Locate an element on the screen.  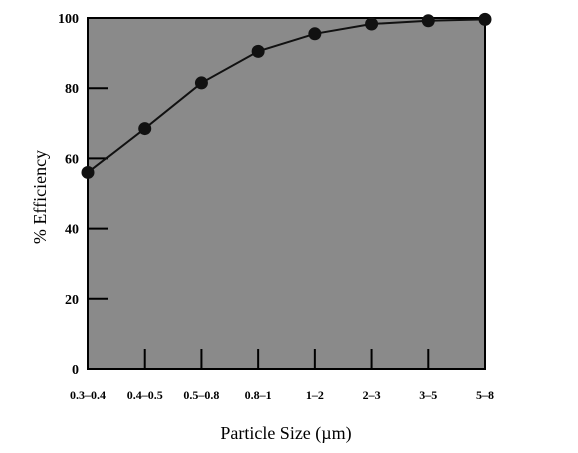
y-tick-label: 80 is located at coordinates (72, 89).